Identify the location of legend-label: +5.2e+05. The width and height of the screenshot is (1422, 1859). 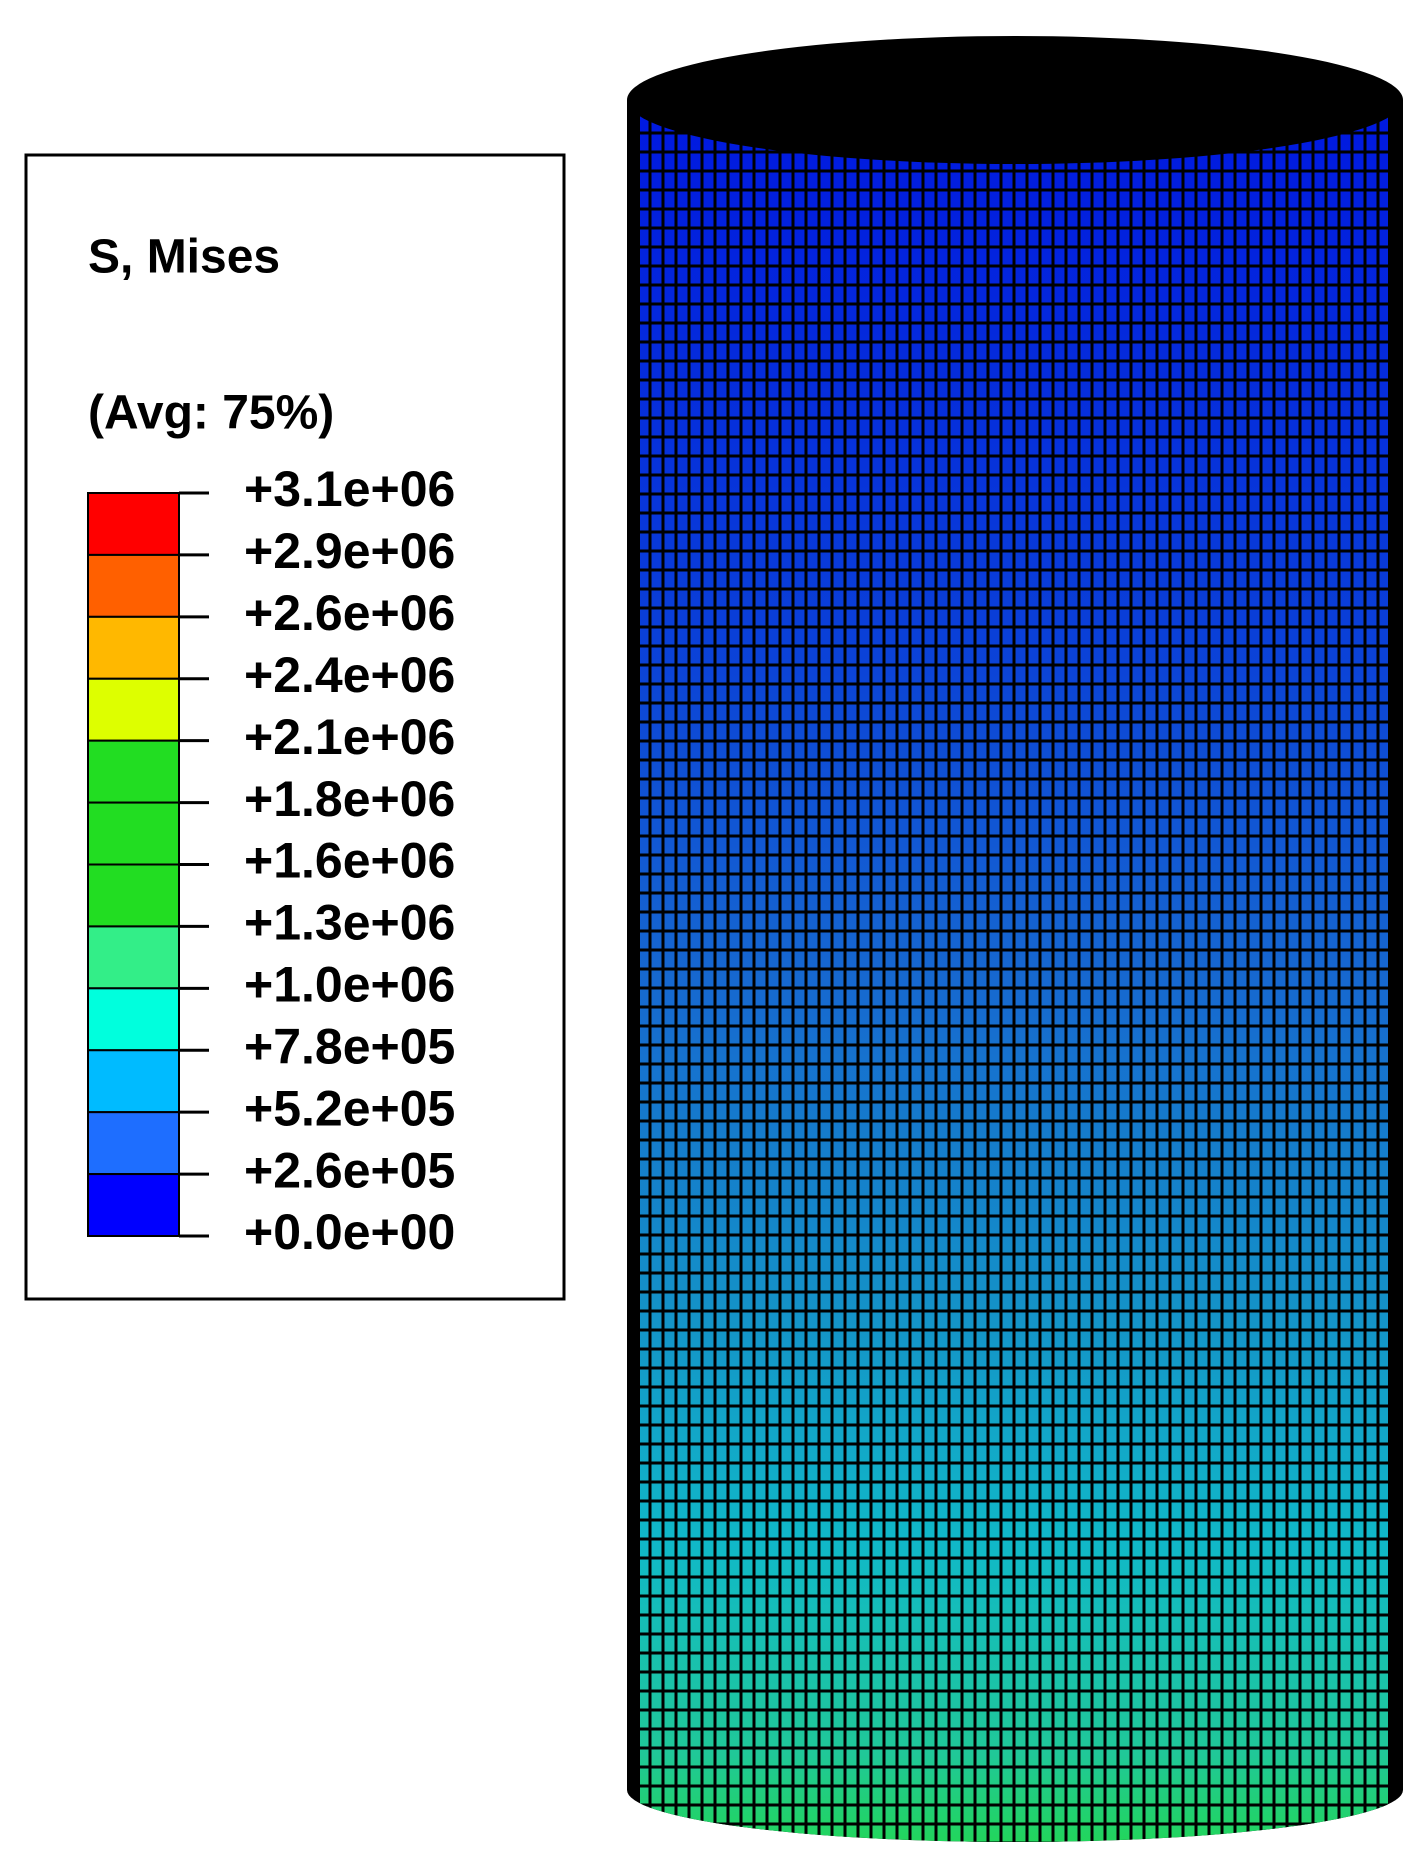
(349, 1108).